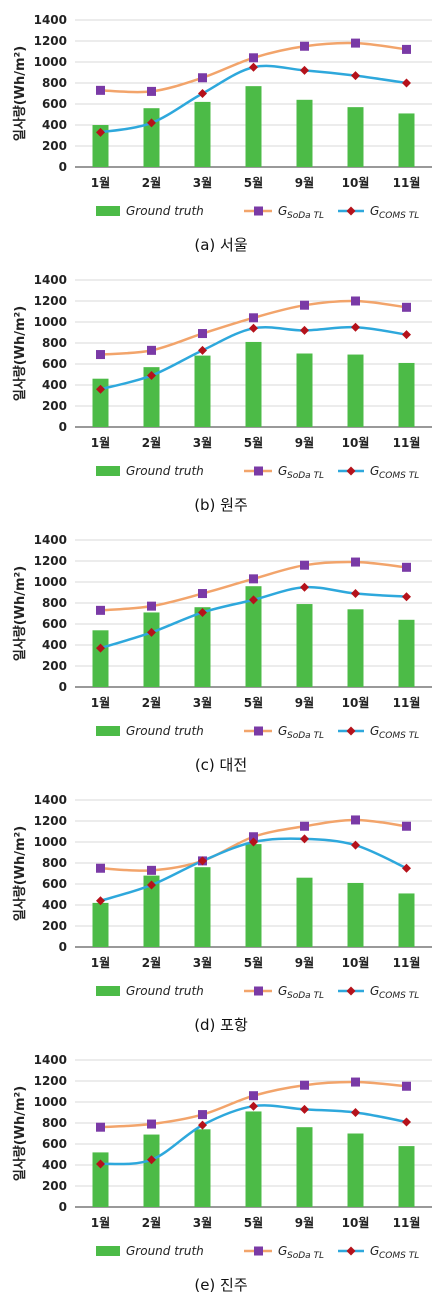  What do you see at coordinates (108, 991) in the screenshot?
I see `legend-swatch-ground-truth` at bounding box center [108, 991].